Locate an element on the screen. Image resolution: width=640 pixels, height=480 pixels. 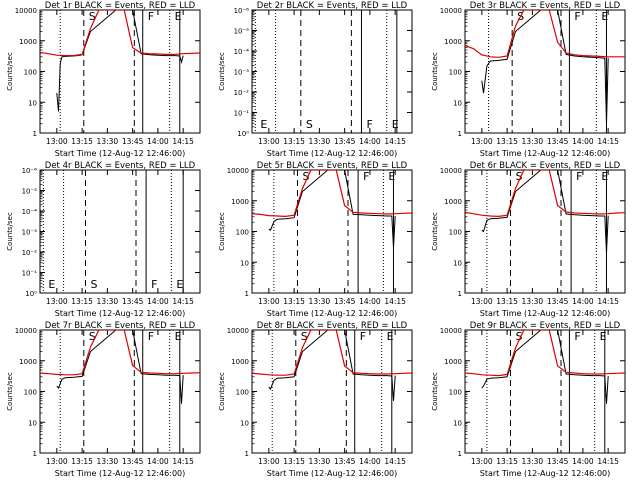
panel-title: Det 8r BLACK = Events, RED = LLD is located at coordinates (332, 326).